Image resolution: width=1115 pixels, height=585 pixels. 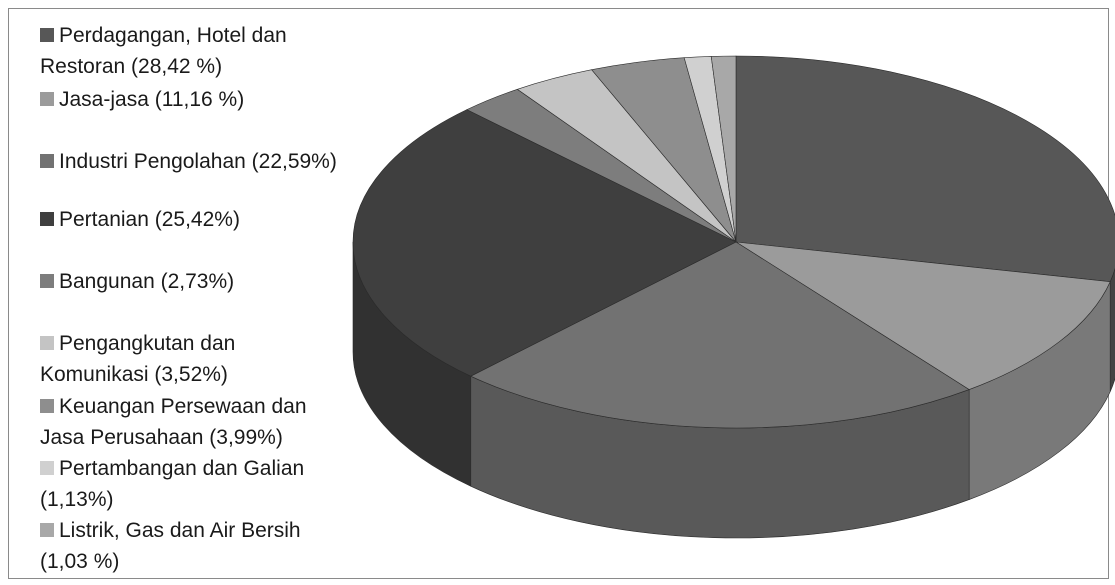 What do you see at coordinates (173, 35) in the screenshot?
I see `legend-label: Perdagangan, Hotel dan` at bounding box center [173, 35].